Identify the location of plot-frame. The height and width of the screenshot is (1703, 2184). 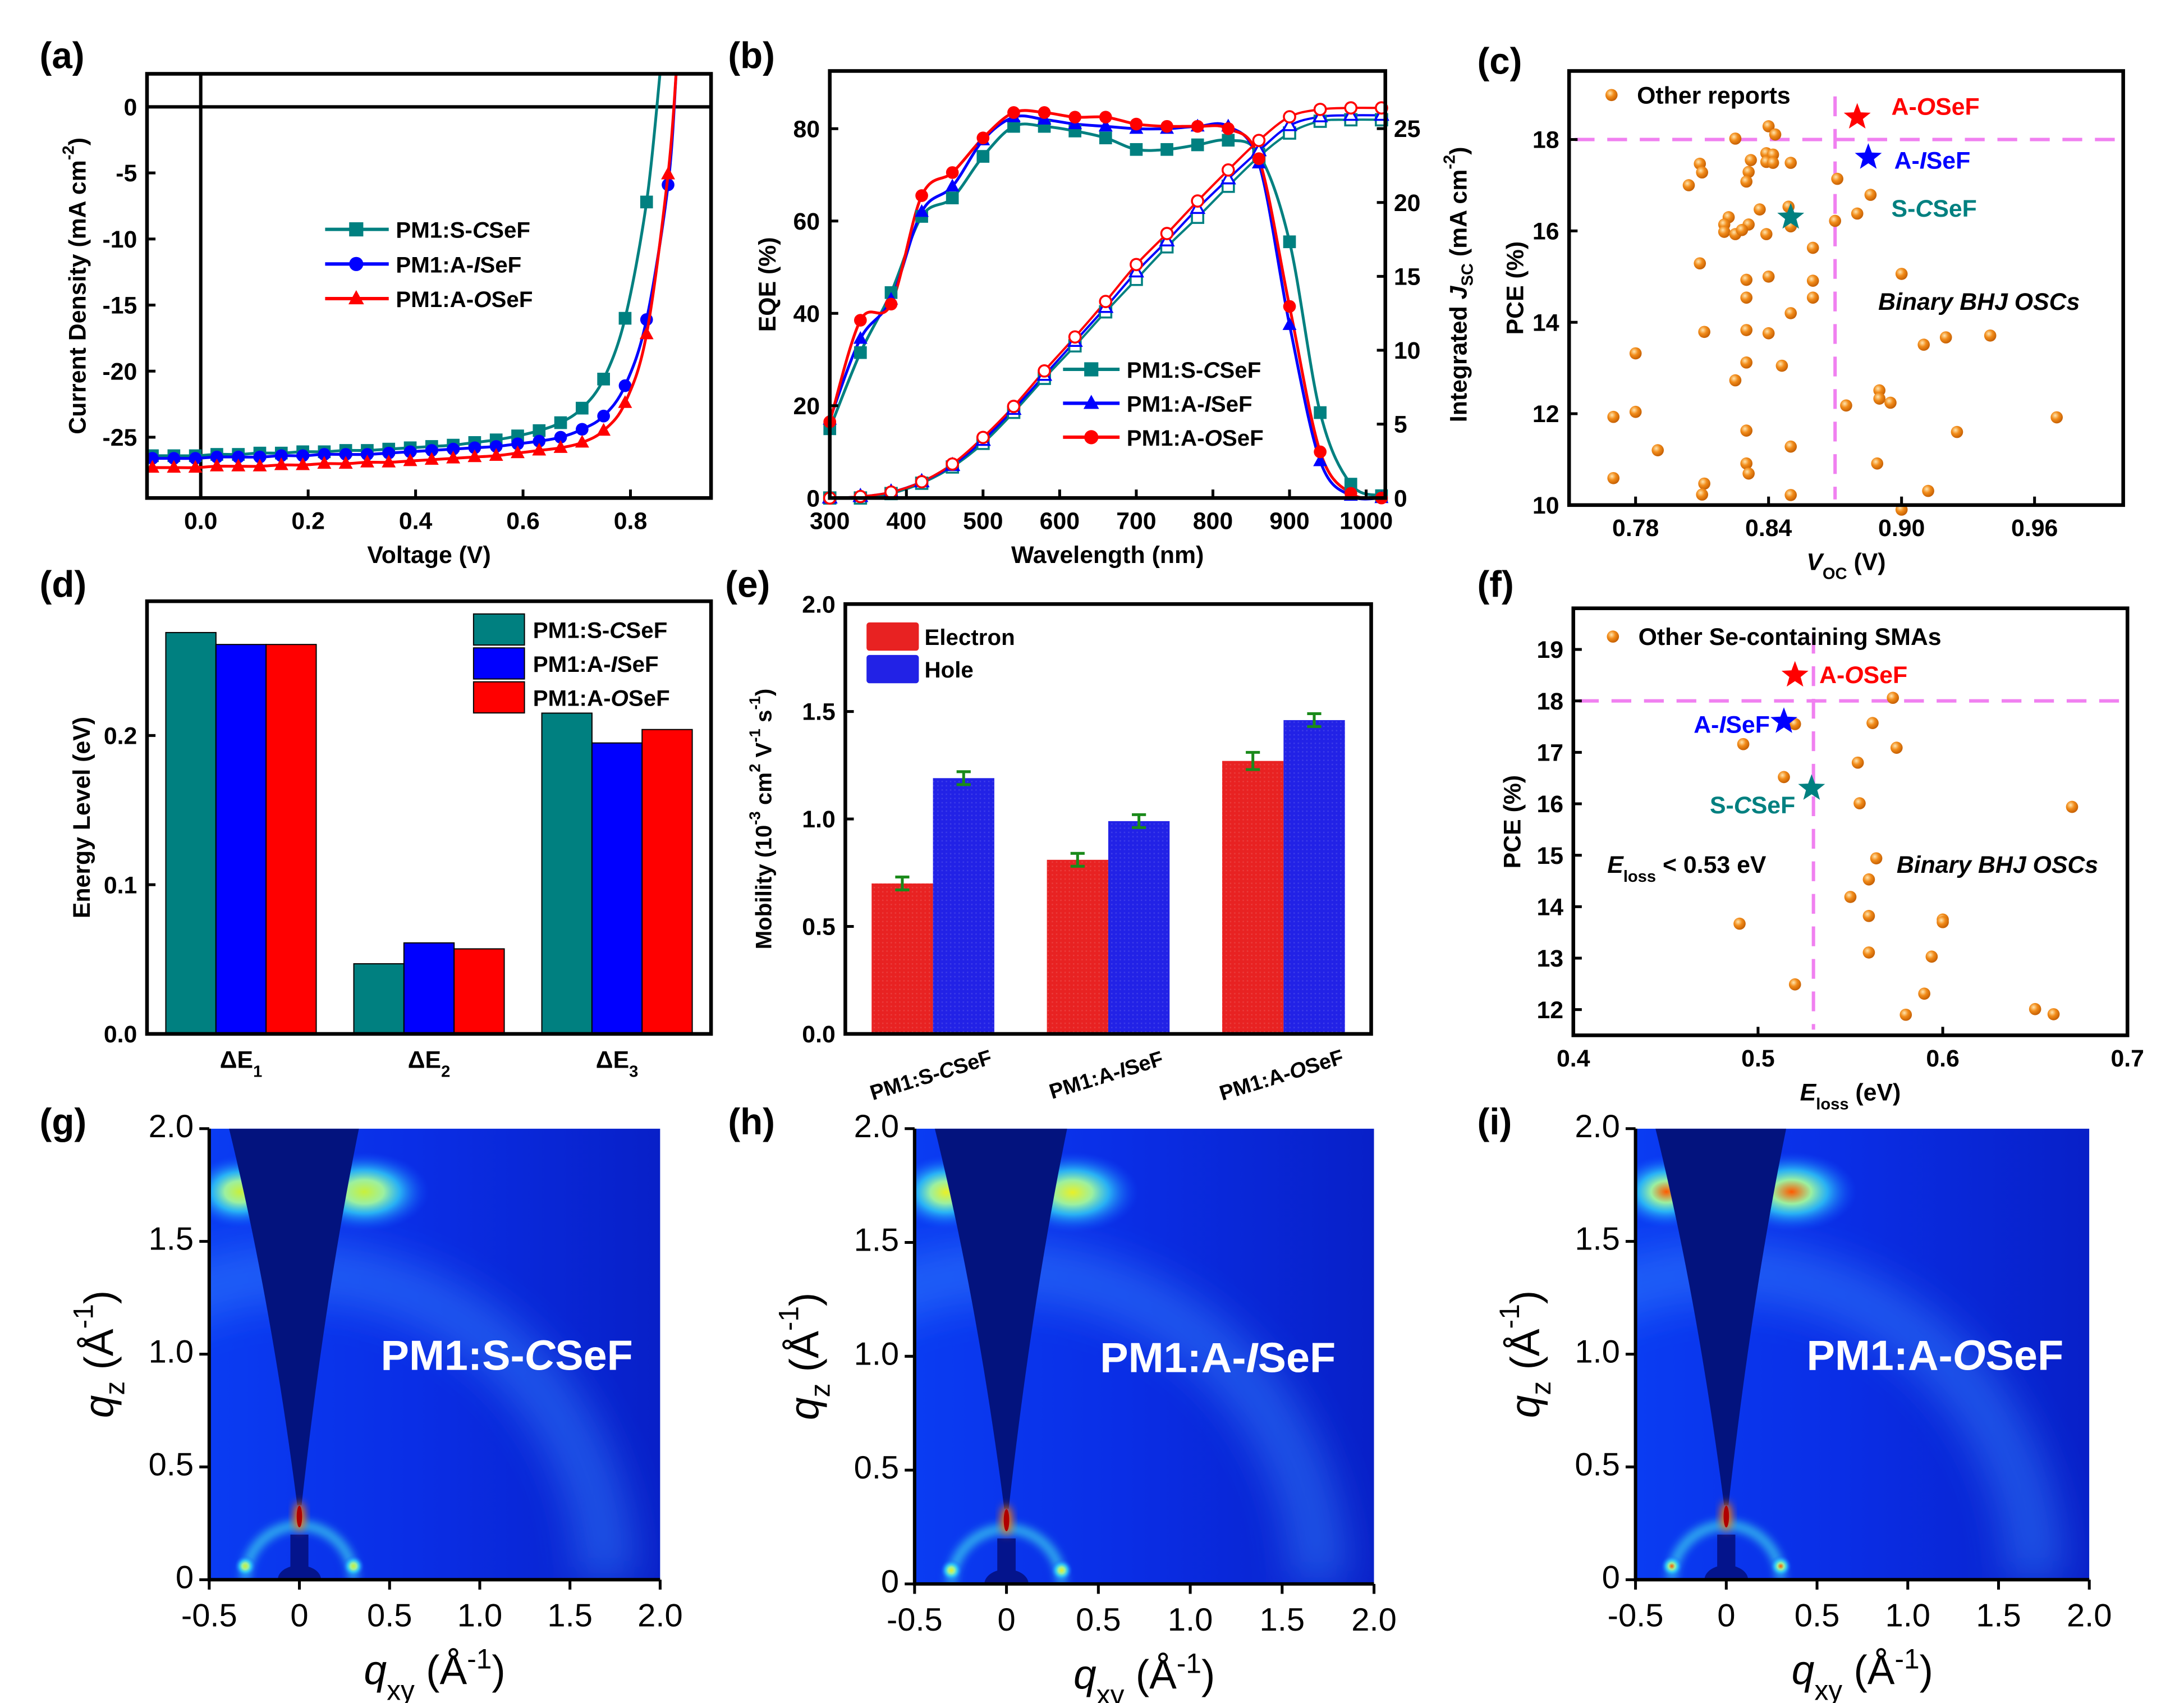
(1846, 288).